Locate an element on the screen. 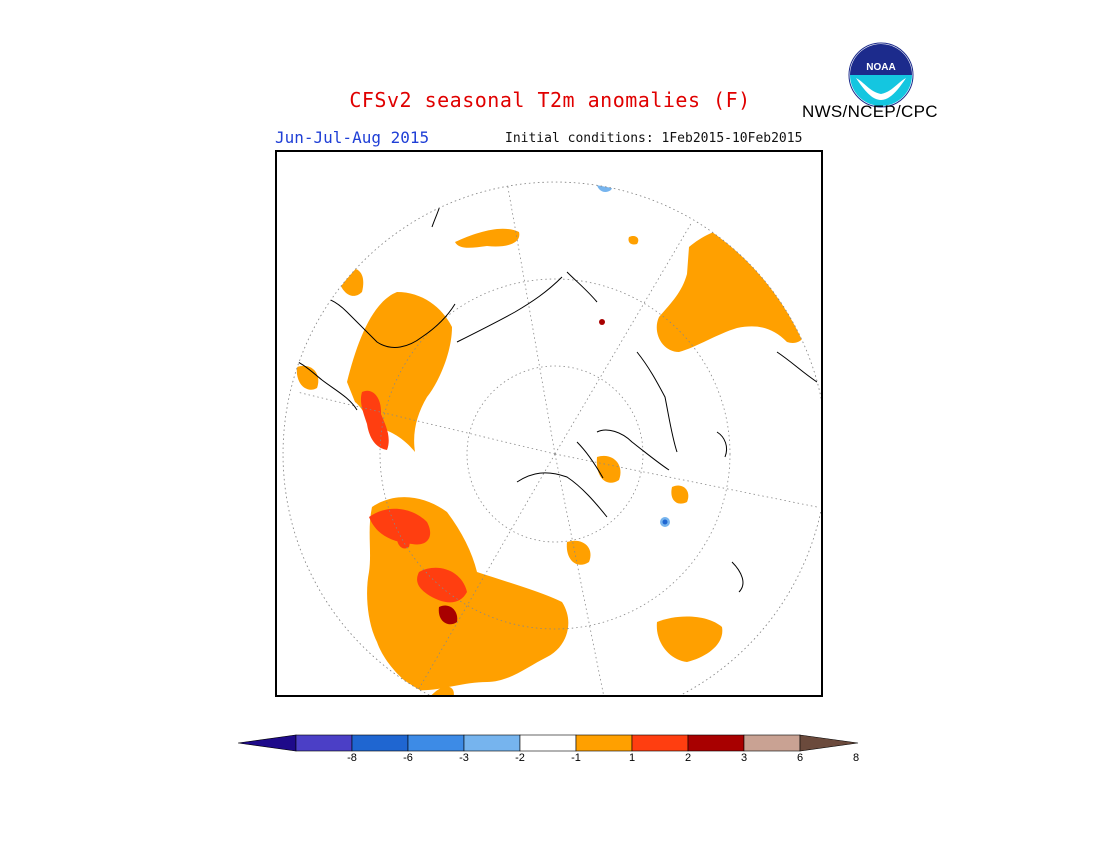 This screenshot has height=850, width=1100. colorbar-label: 8 is located at coordinates (856, 758).